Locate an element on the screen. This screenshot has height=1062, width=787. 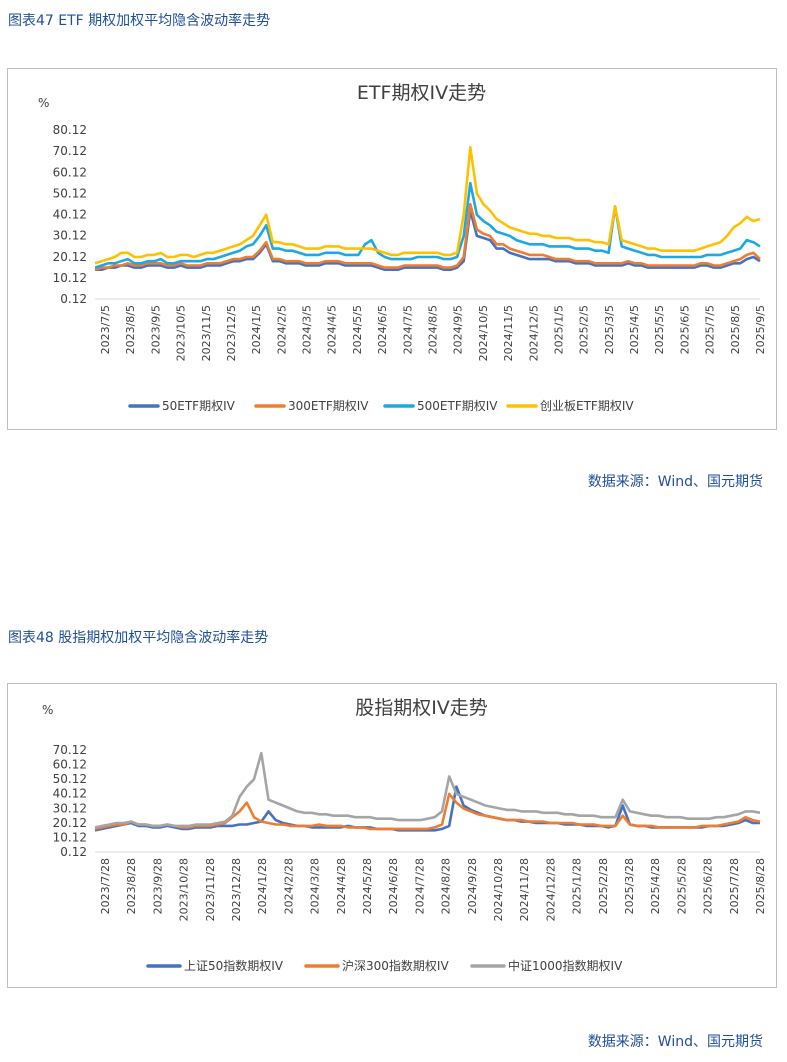
x-tick-label: 2025/7/28 is located at coordinates (734, 886).